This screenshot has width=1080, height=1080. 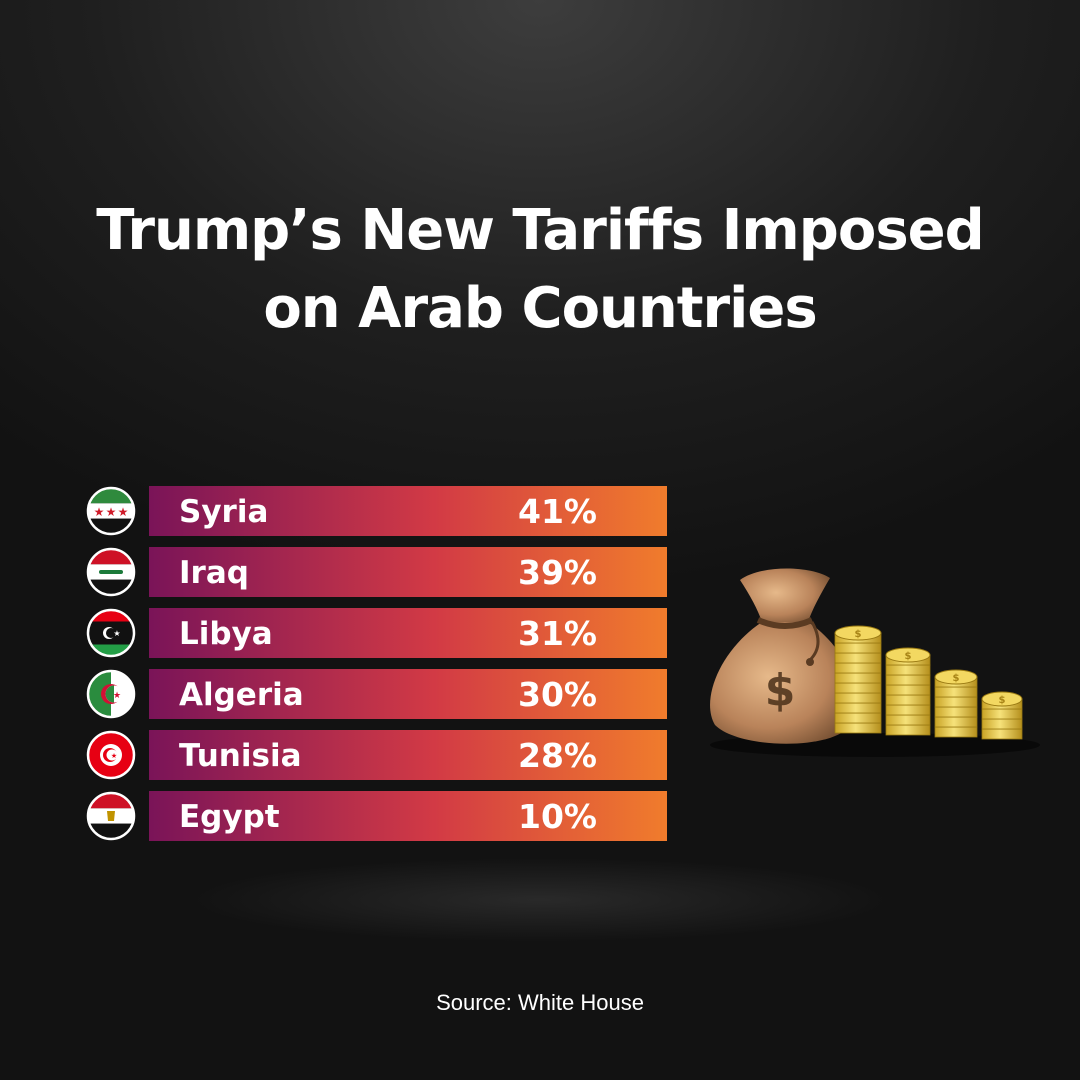 I want to click on bar-row-egypt: Egypt 10%, so click(x=376, y=816).